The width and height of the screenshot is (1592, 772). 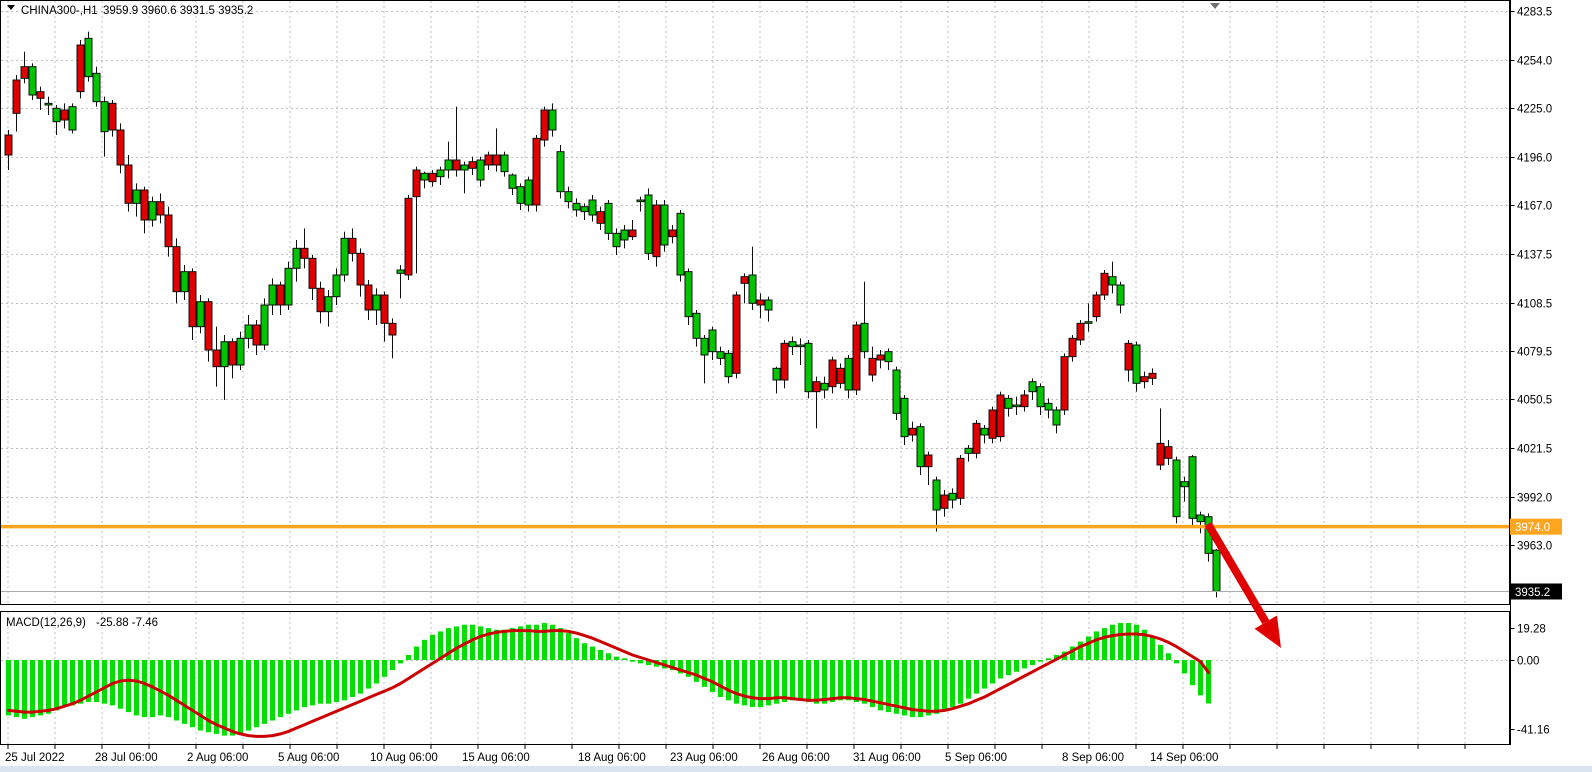 What do you see at coordinates (127, 623) in the screenshot?
I see `macd-values-label: -25.88 -7.46` at bounding box center [127, 623].